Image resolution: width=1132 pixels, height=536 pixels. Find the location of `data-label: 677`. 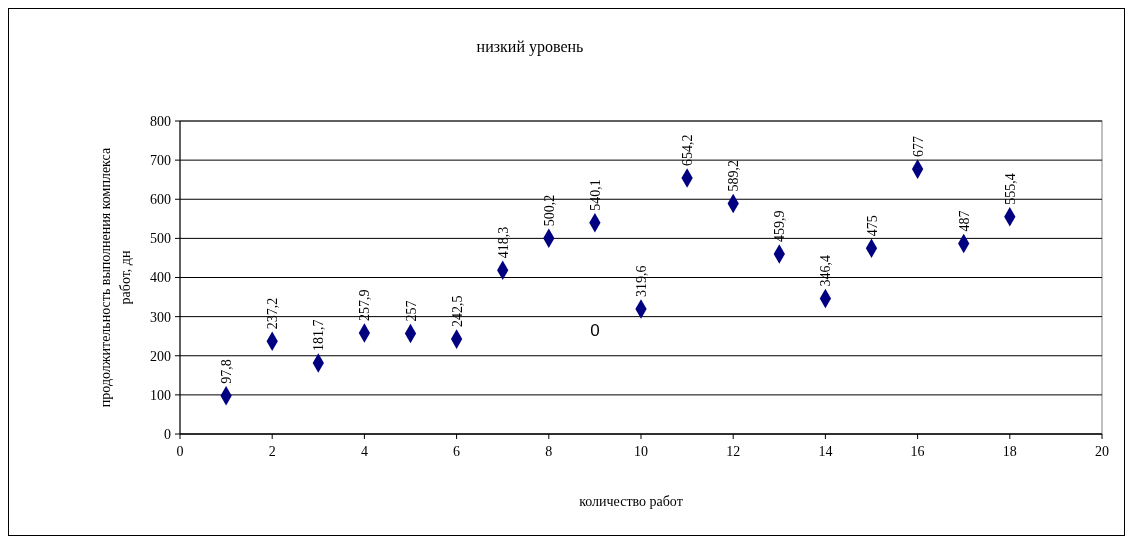

data-label: 677 is located at coordinates (918, 147).